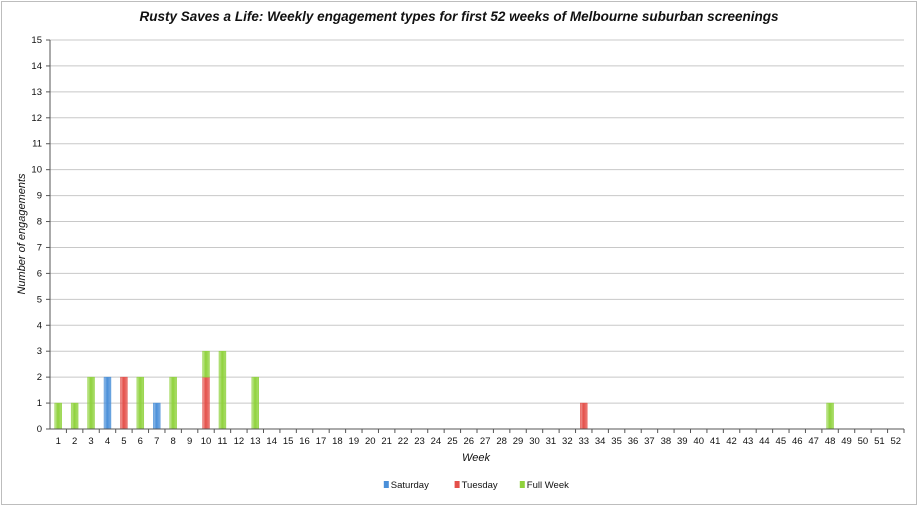 This screenshot has height=506, width=918. What do you see at coordinates (518, 441) in the screenshot?
I see `x-tick-label: 29` at bounding box center [518, 441].